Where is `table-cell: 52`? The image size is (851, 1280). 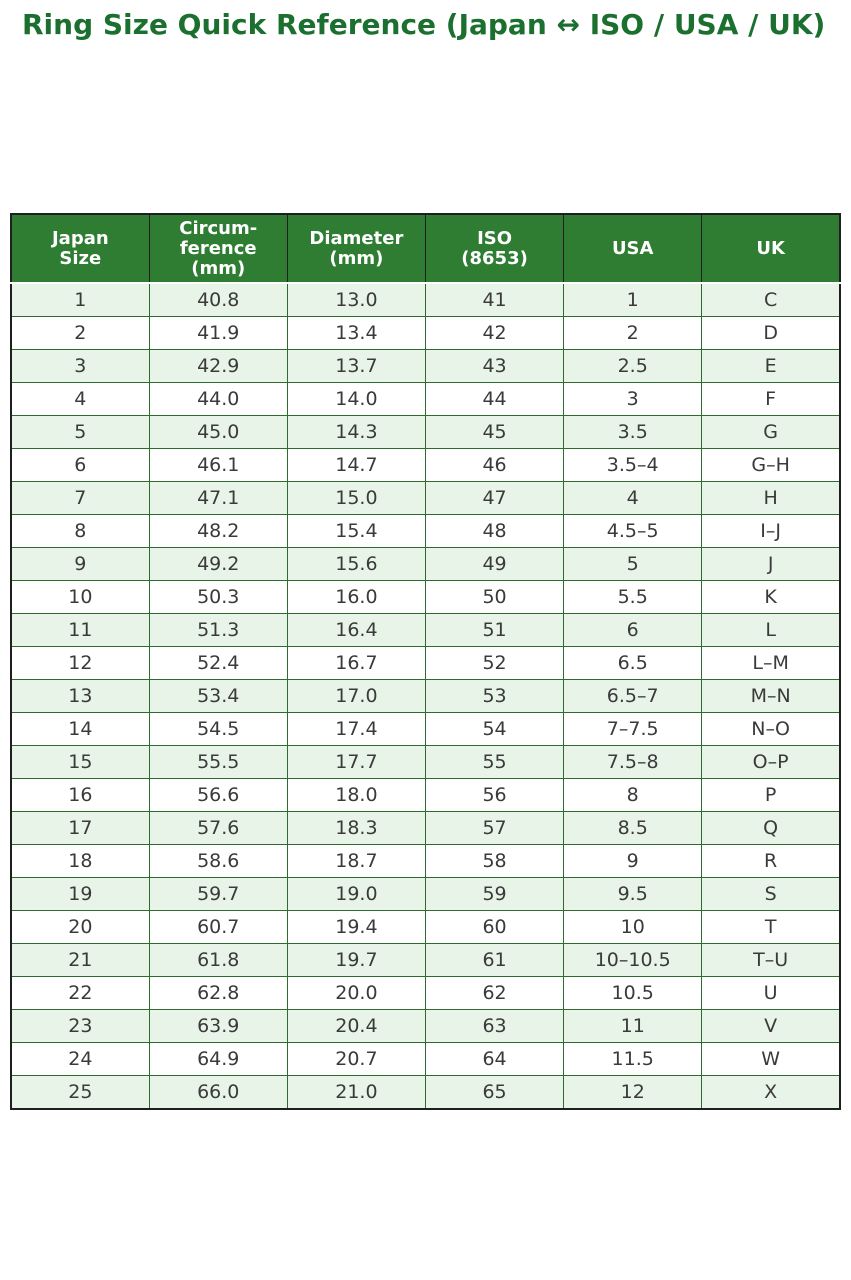 table-cell: 52 is located at coordinates (494, 663).